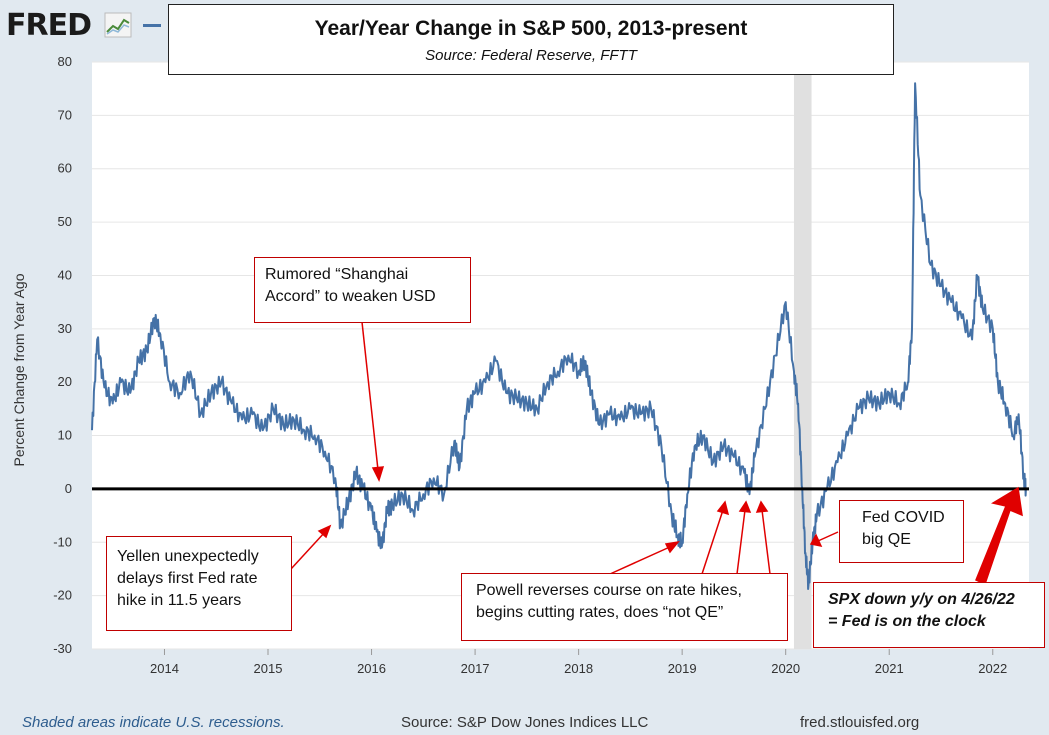 The width and height of the screenshot is (1049, 735). What do you see at coordinates (745, 506) in the screenshot?
I see `arrow-powell-3-head` at bounding box center [745, 506].